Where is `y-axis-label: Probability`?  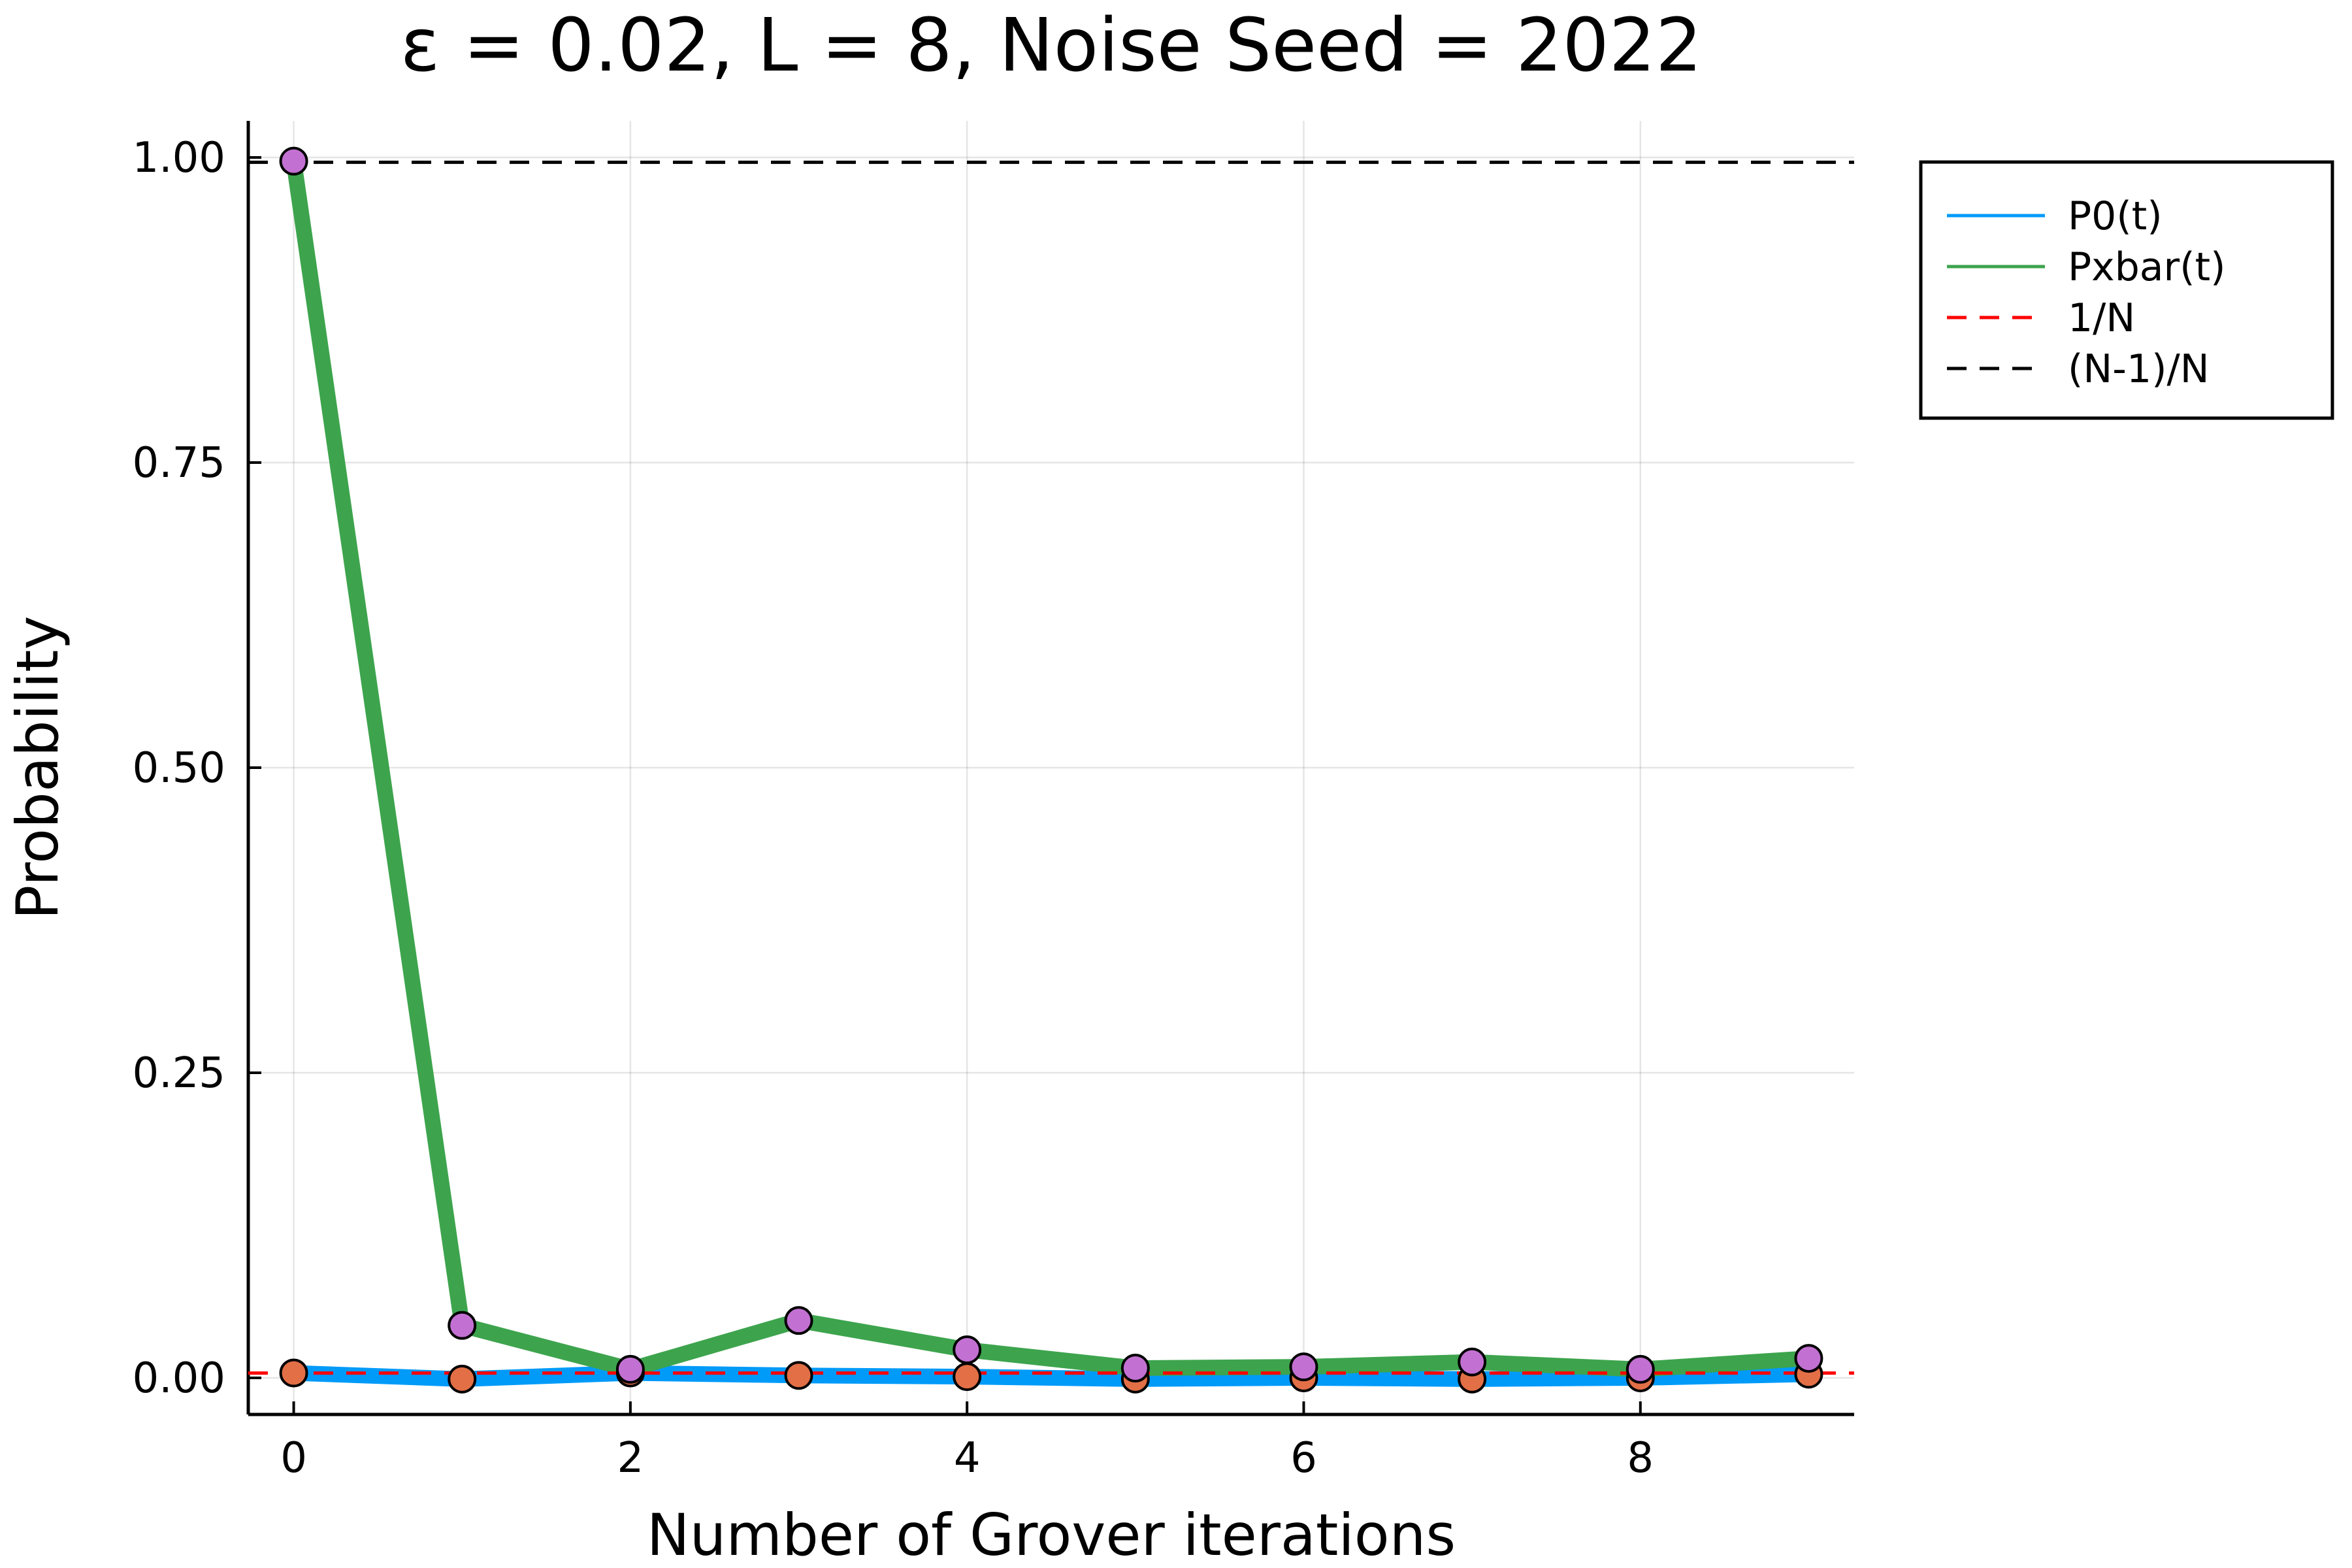
y-axis-label: Probability is located at coordinates (37, 767).